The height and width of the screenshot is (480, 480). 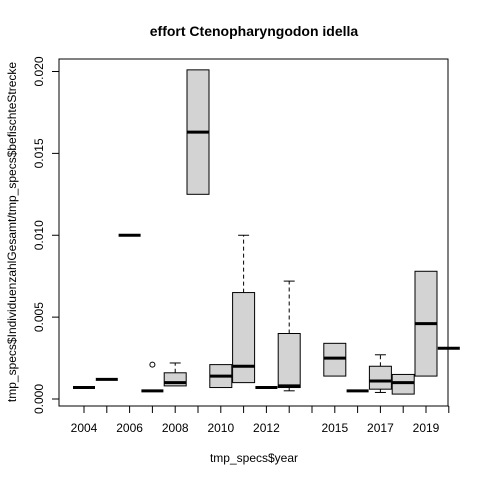 I want to click on x-axis: 2004 2006 2008 2010 2012 2015 2017 2019, so click(x=260, y=420).